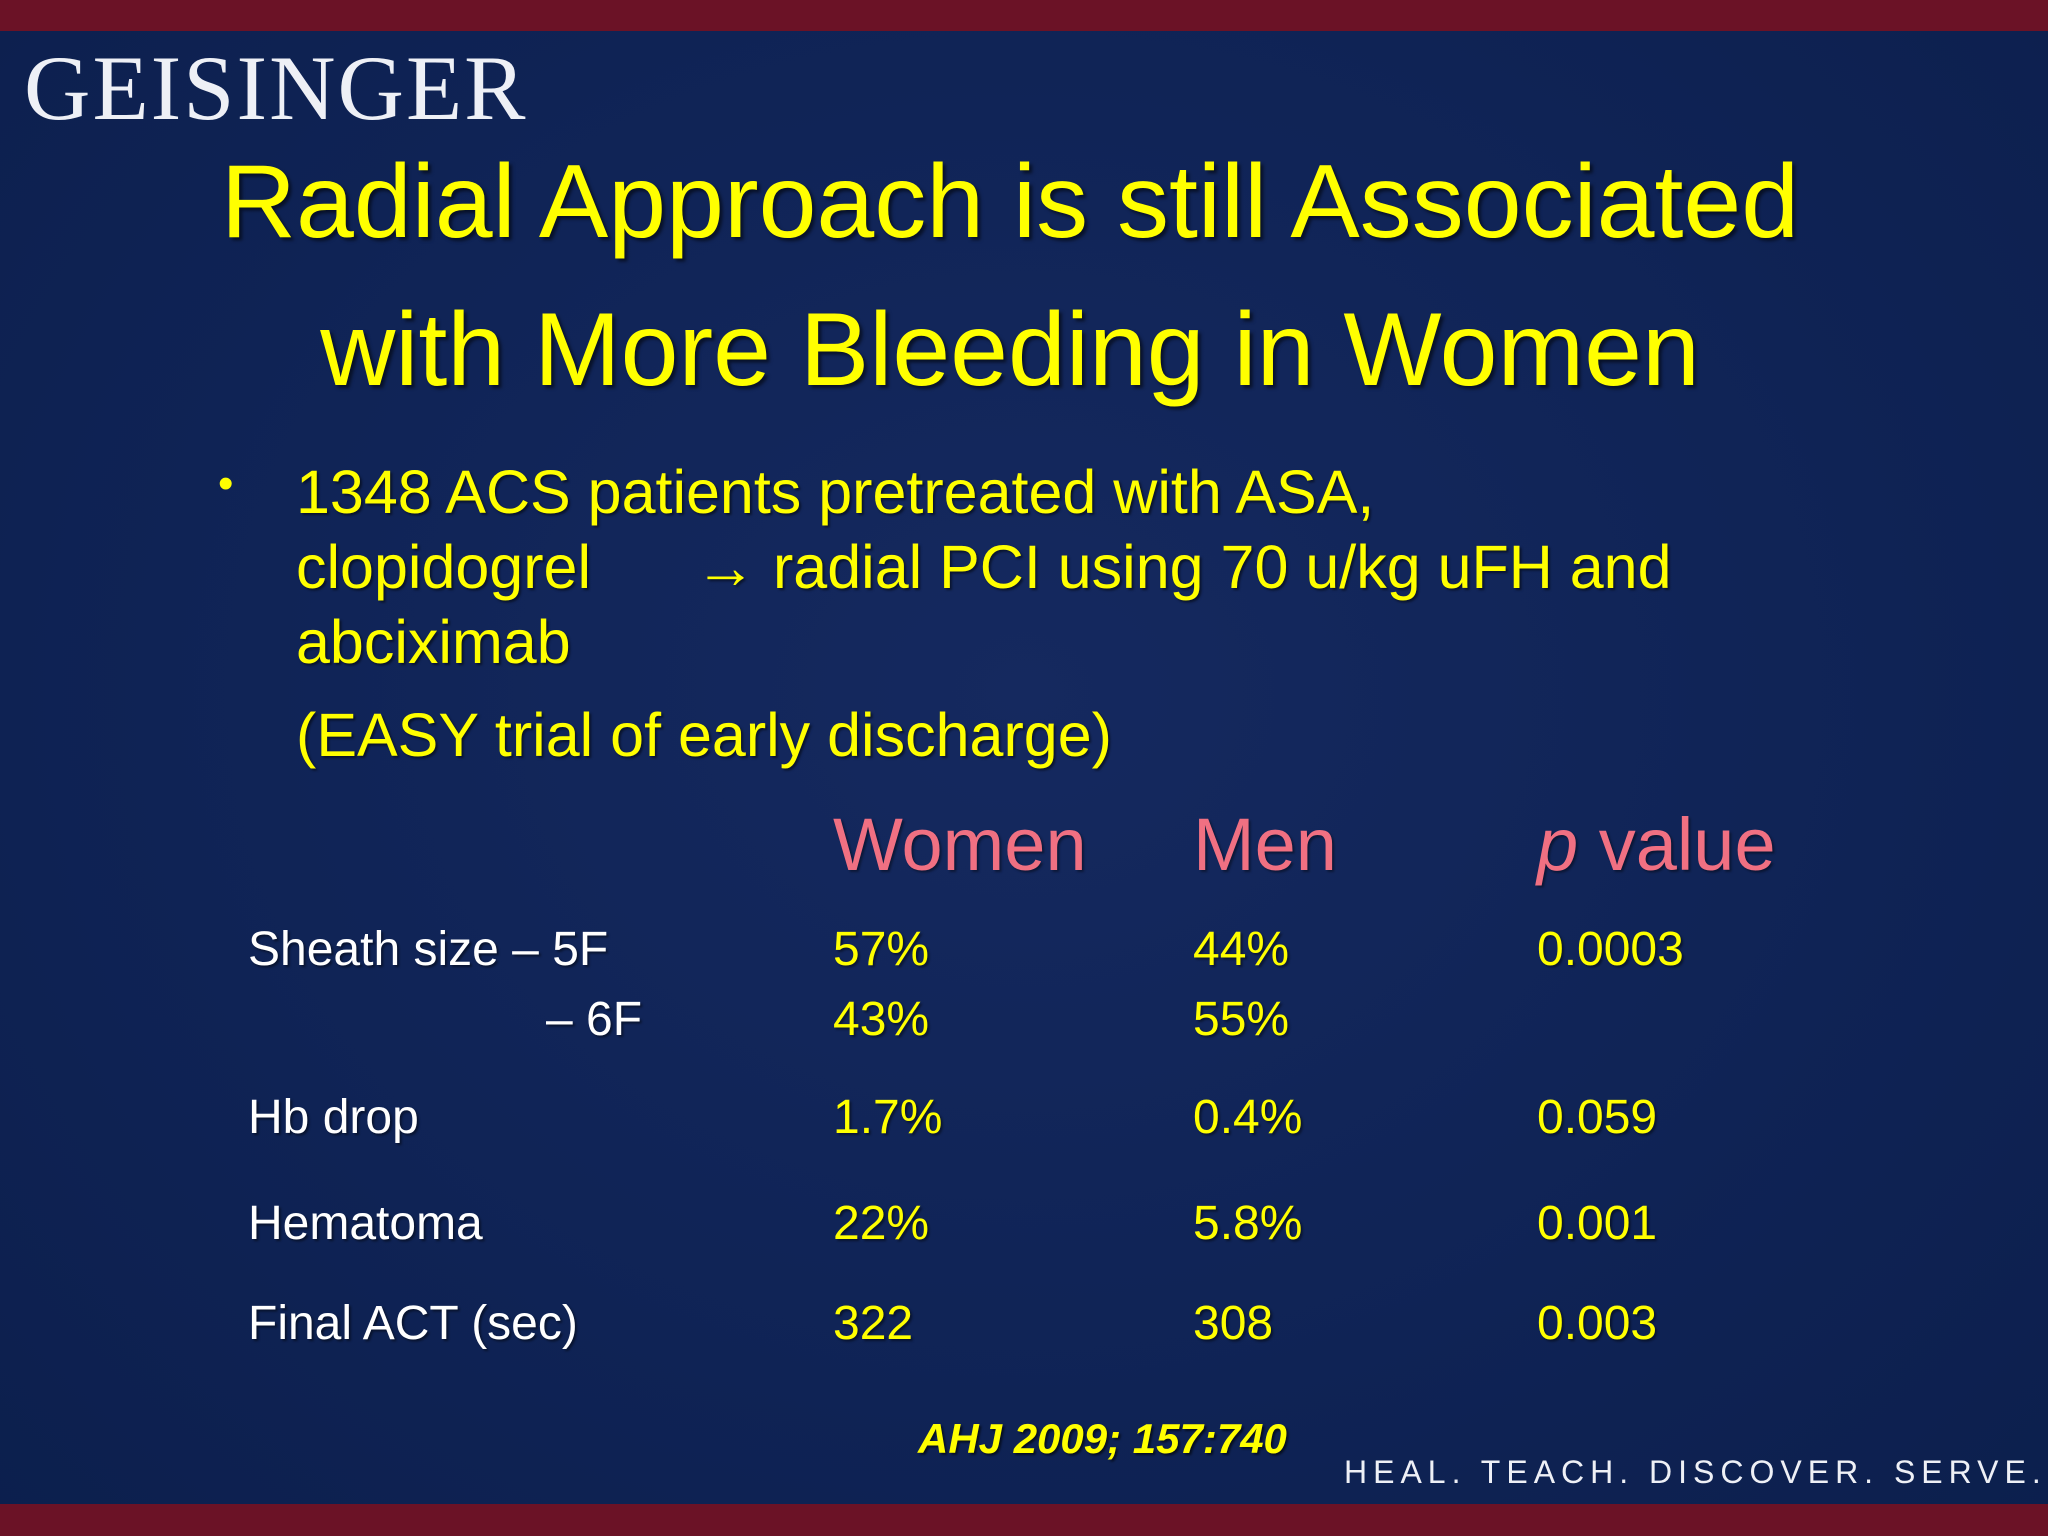  Describe the element at coordinates (704, 735) in the screenshot. I see `bullet-line-4: (EASY trial of early discharge)` at that location.